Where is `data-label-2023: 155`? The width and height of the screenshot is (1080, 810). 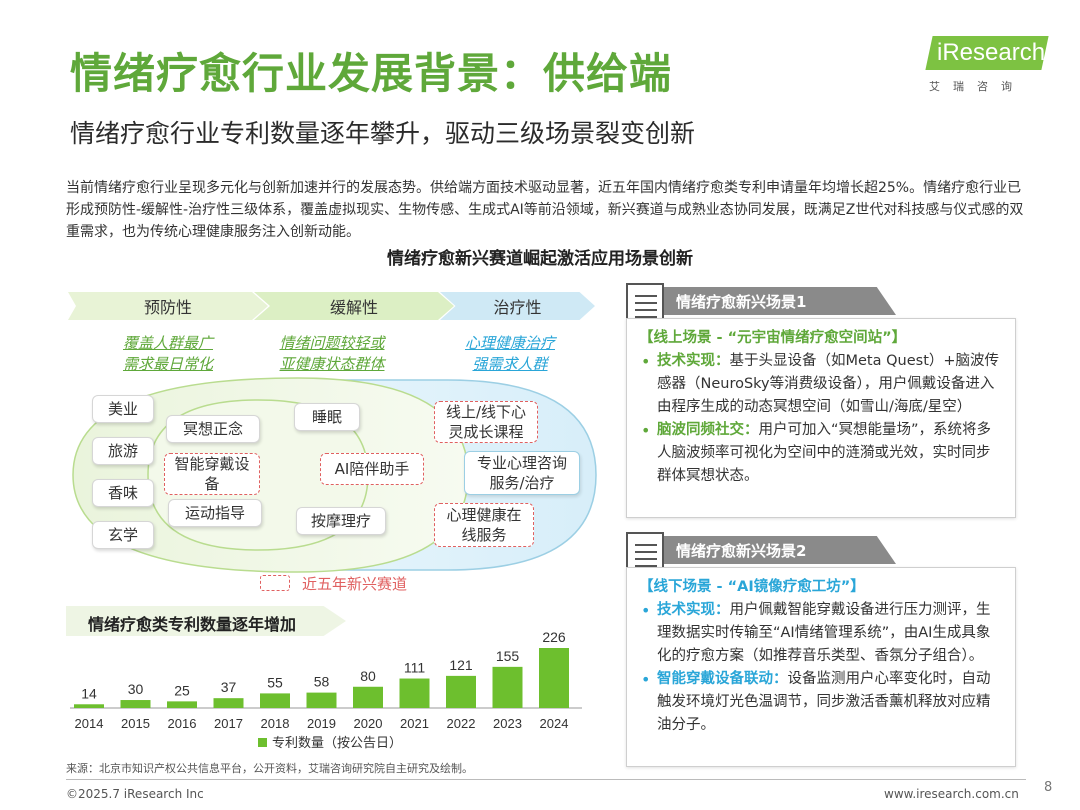 data-label-2023: 155 is located at coordinates (508, 656).